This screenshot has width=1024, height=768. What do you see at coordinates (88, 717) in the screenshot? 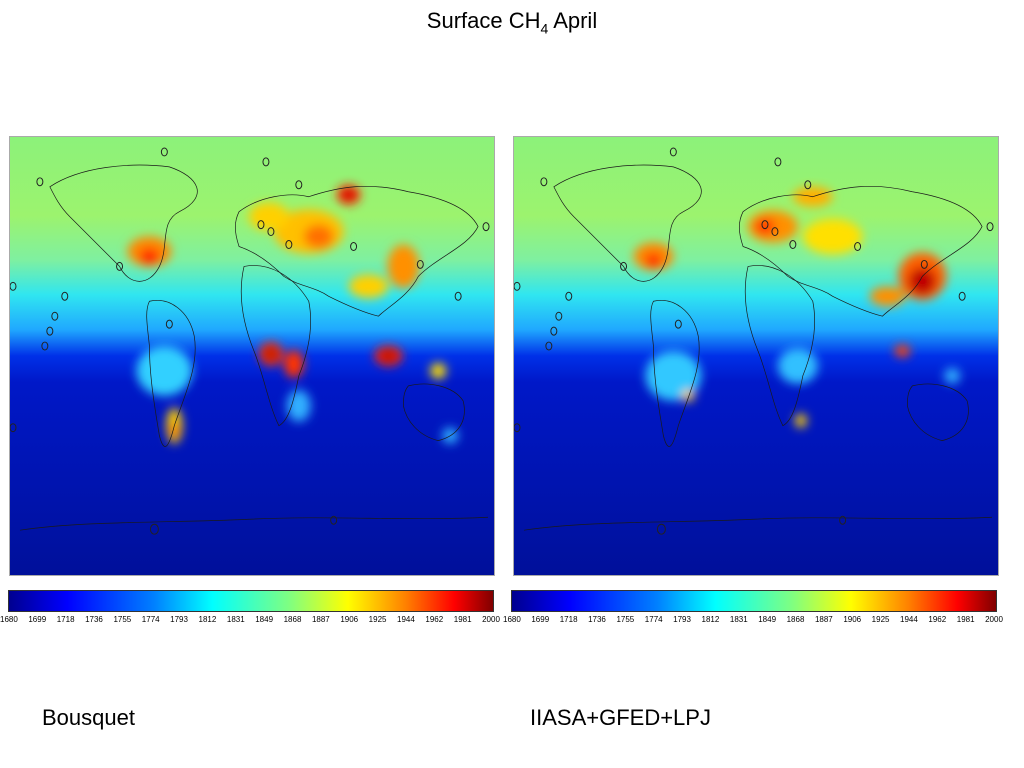
I see `panel-label-bousquet: Bousquet` at bounding box center [88, 717].